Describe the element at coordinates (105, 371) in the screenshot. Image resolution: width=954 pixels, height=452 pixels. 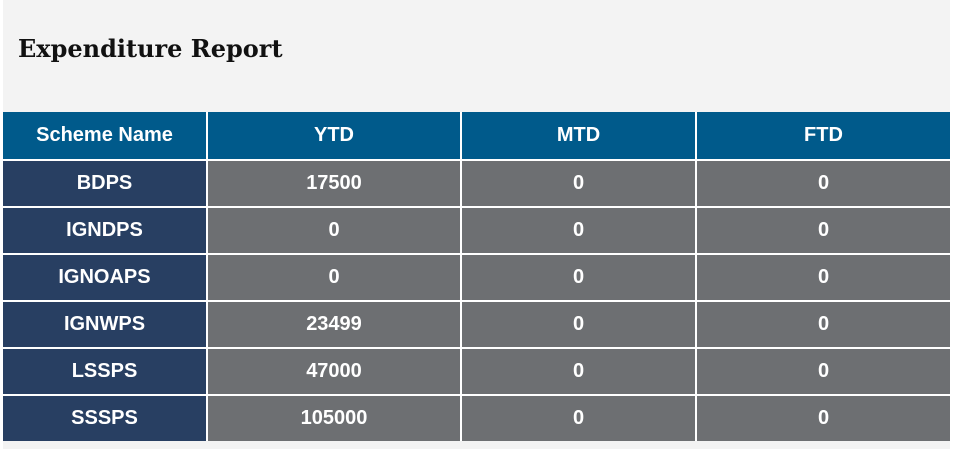
I see `scheme-name-cell: LSSPS` at that location.